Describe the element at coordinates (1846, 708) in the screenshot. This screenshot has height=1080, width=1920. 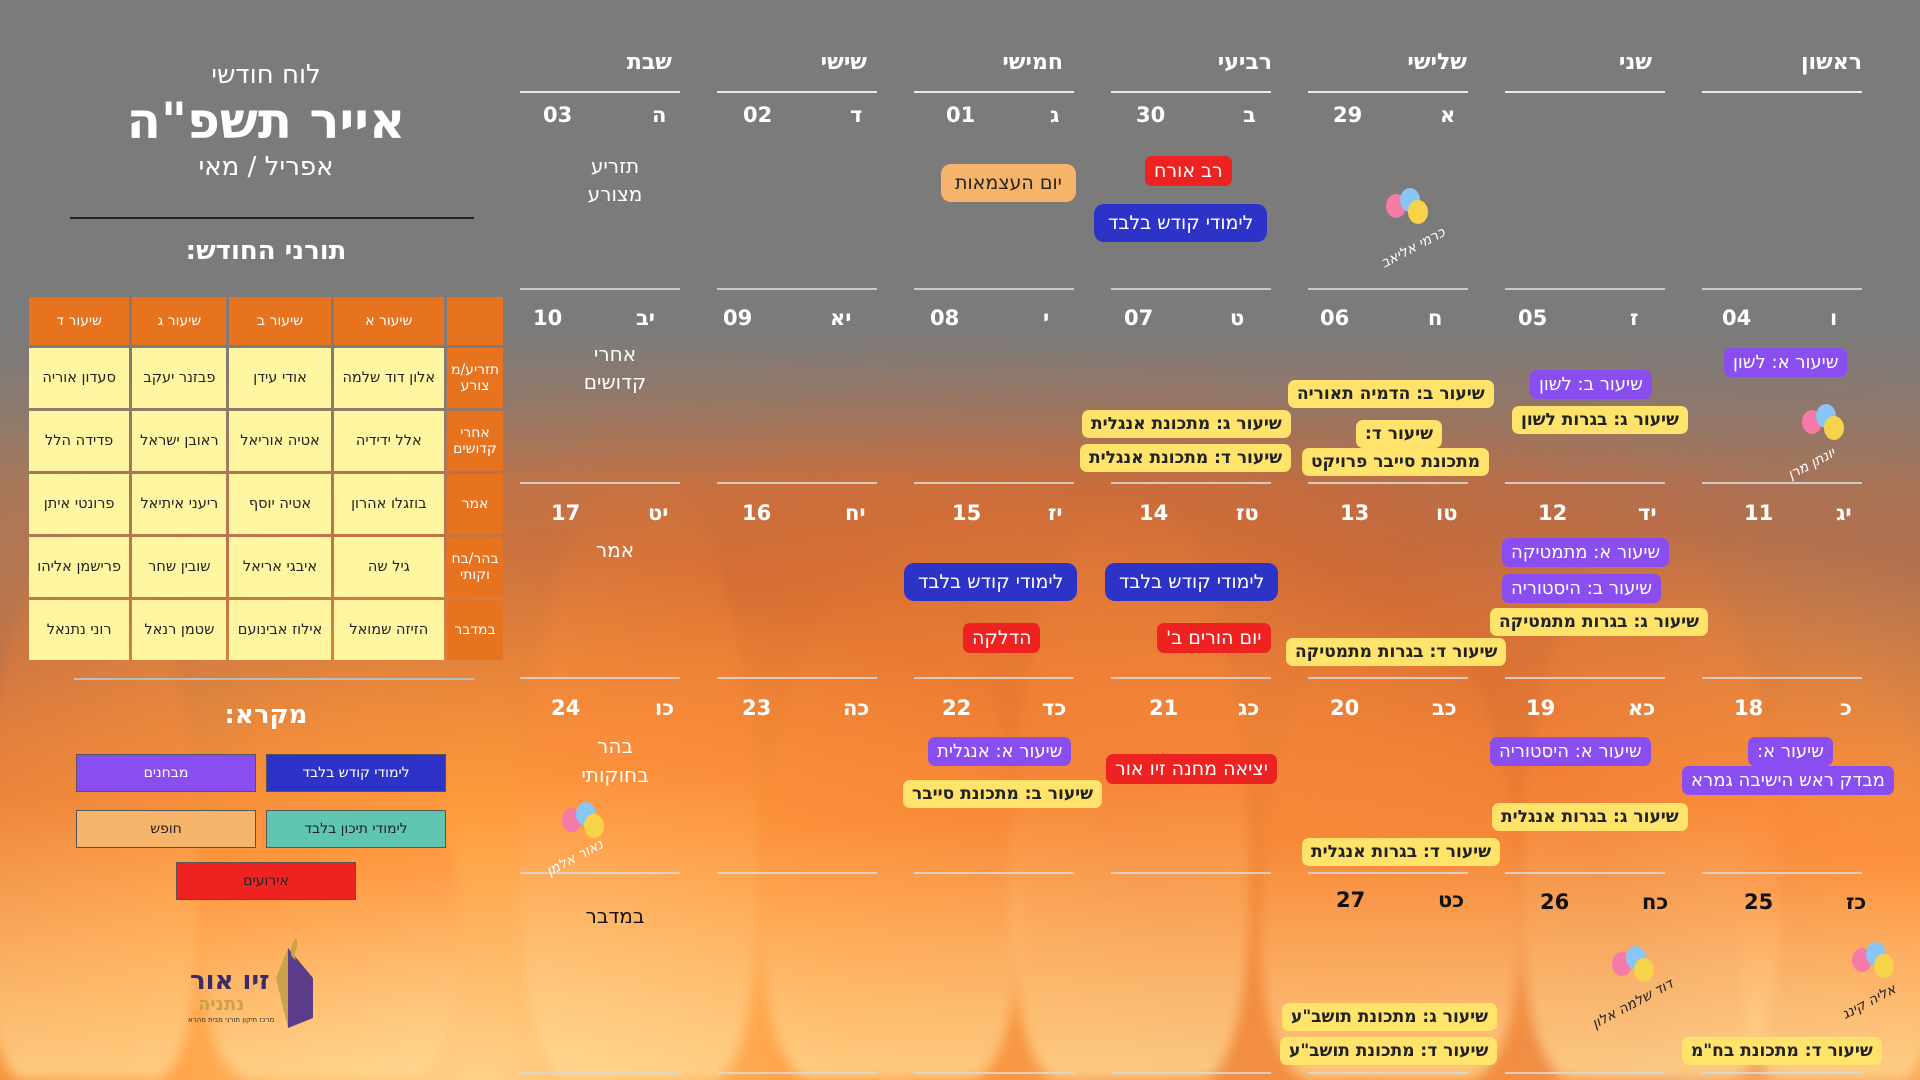
I see `hebrew-date: כ` at that location.